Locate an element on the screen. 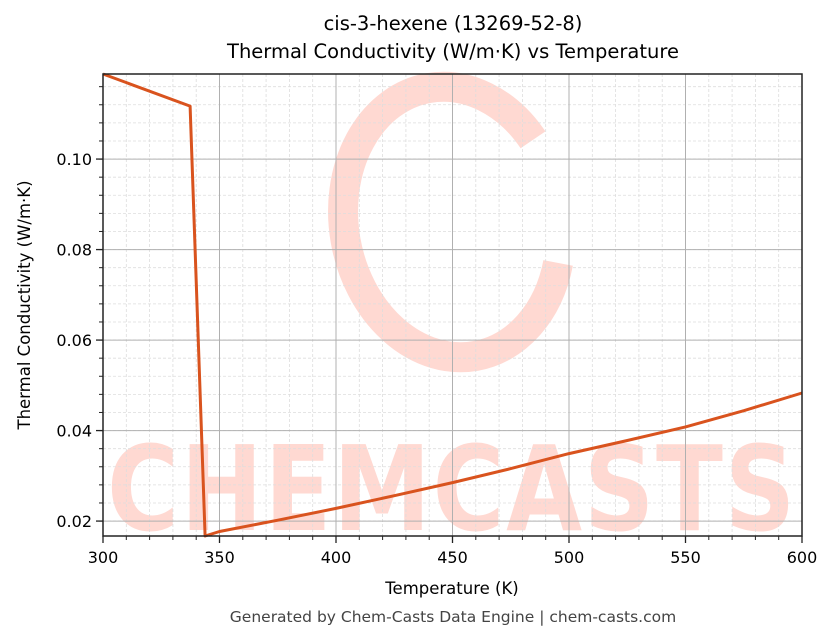  y-axis-ticks: 0.02 0.04 0.06 0.08 0.10 is located at coordinates (79, 308).